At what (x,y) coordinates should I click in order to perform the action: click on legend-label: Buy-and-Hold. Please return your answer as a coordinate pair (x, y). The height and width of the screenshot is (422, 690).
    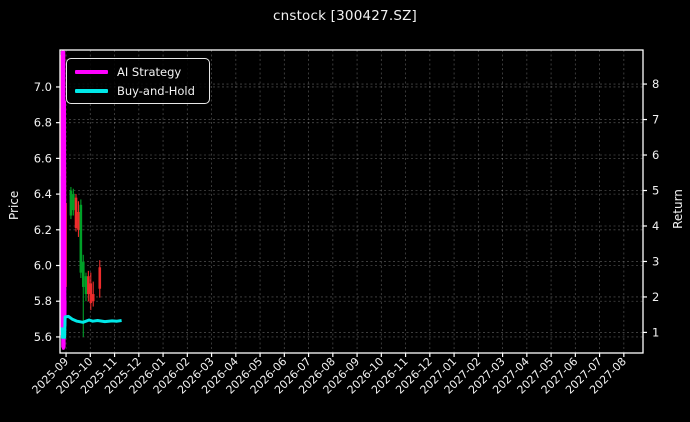
    Looking at the image, I should click on (156, 90).